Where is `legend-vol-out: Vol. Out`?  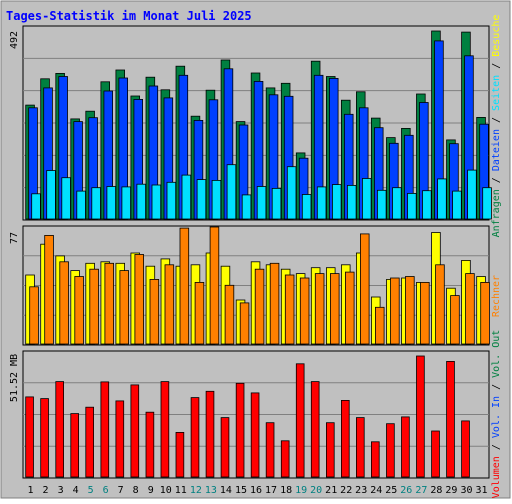 legend-vol-out: Vol. Out is located at coordinates (496, 354).